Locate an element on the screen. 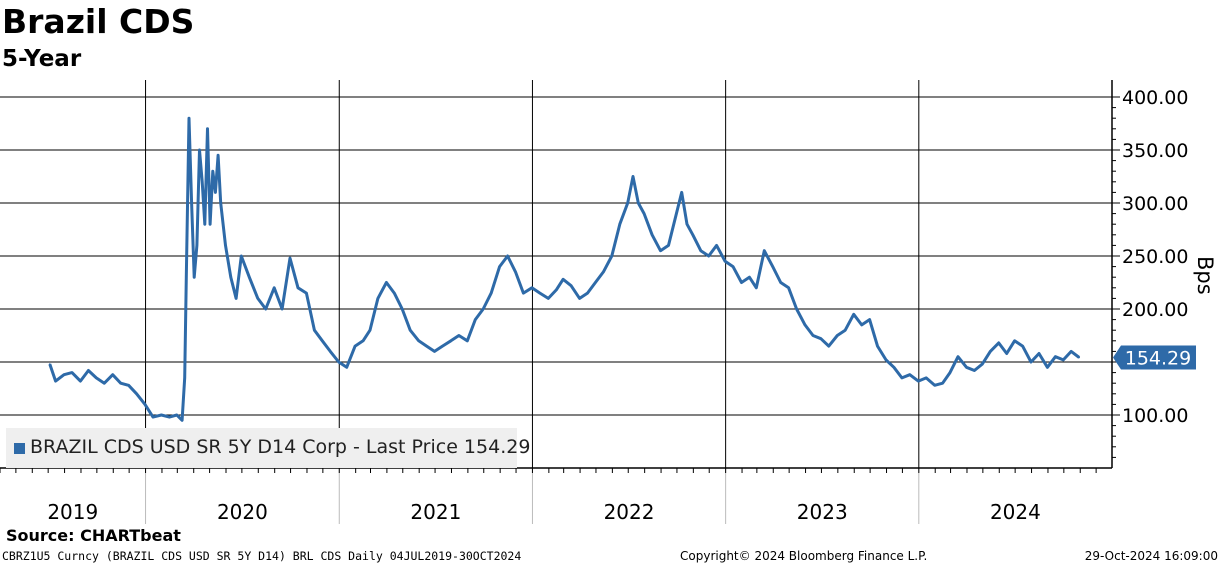 The width and height of the screenshot is (1224, 566). last-price-label: 154.29 is located at coordinates (1158, 358).